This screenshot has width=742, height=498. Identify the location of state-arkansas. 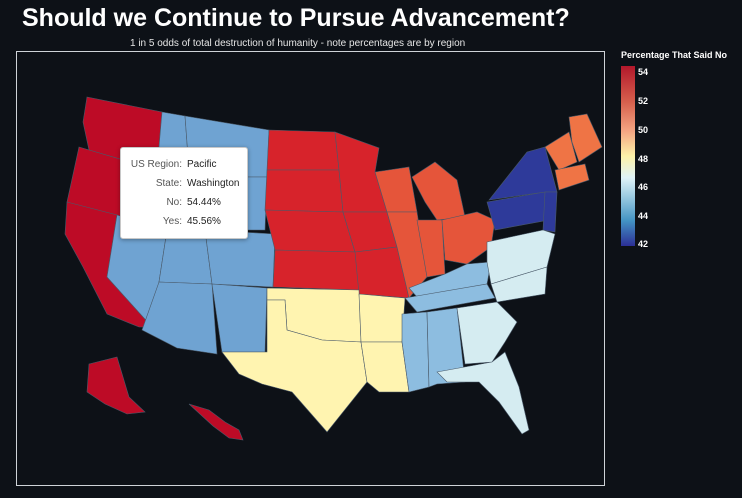
(382, 318).